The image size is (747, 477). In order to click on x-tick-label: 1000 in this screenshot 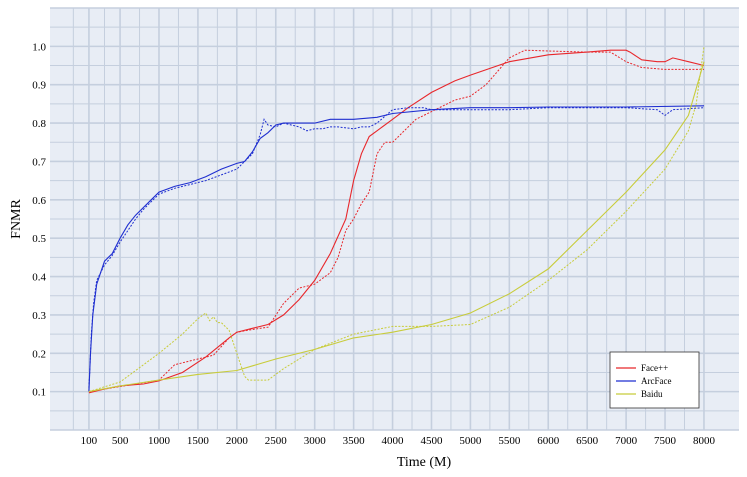, I will do `click(159, 441)`.